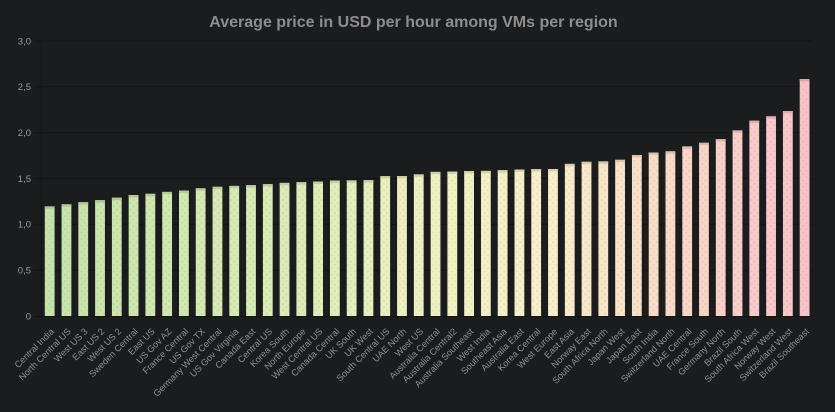 The image size is (835, 412). What do you see at coordinates (24, 225) in the screenshot?
I see `svg-text: 1,0` at bounding box center [24, 225].